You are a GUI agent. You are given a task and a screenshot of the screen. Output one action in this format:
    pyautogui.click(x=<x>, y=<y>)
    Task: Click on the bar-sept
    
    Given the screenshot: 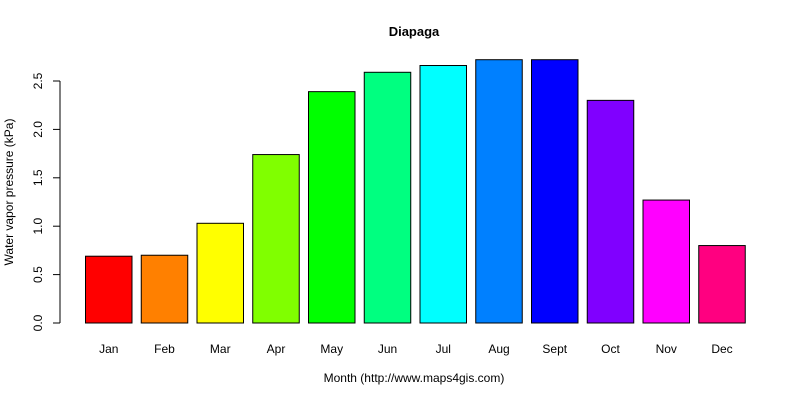 What is the action you would take?
    pyautogui.click(x=555, y=191)
    